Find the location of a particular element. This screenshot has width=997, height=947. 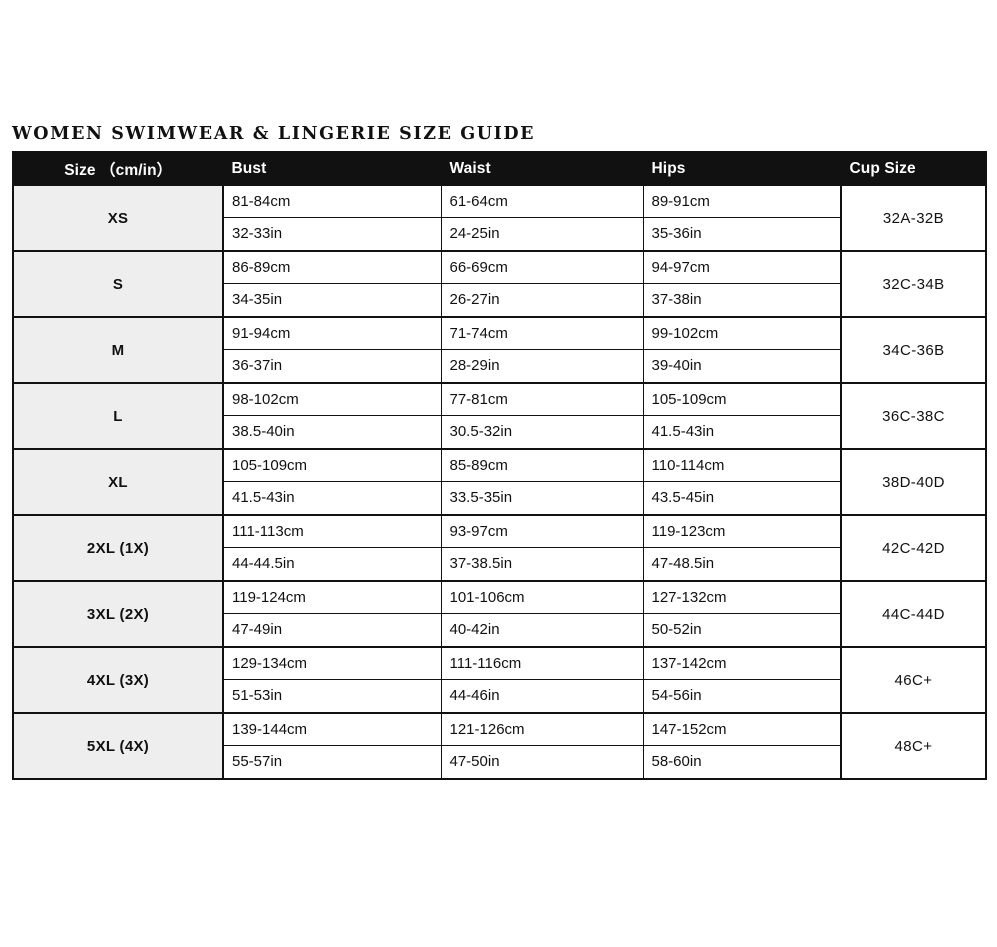

bust-measurement-cell: 119-124cm 47-49in is located at coordinates (332, 613).